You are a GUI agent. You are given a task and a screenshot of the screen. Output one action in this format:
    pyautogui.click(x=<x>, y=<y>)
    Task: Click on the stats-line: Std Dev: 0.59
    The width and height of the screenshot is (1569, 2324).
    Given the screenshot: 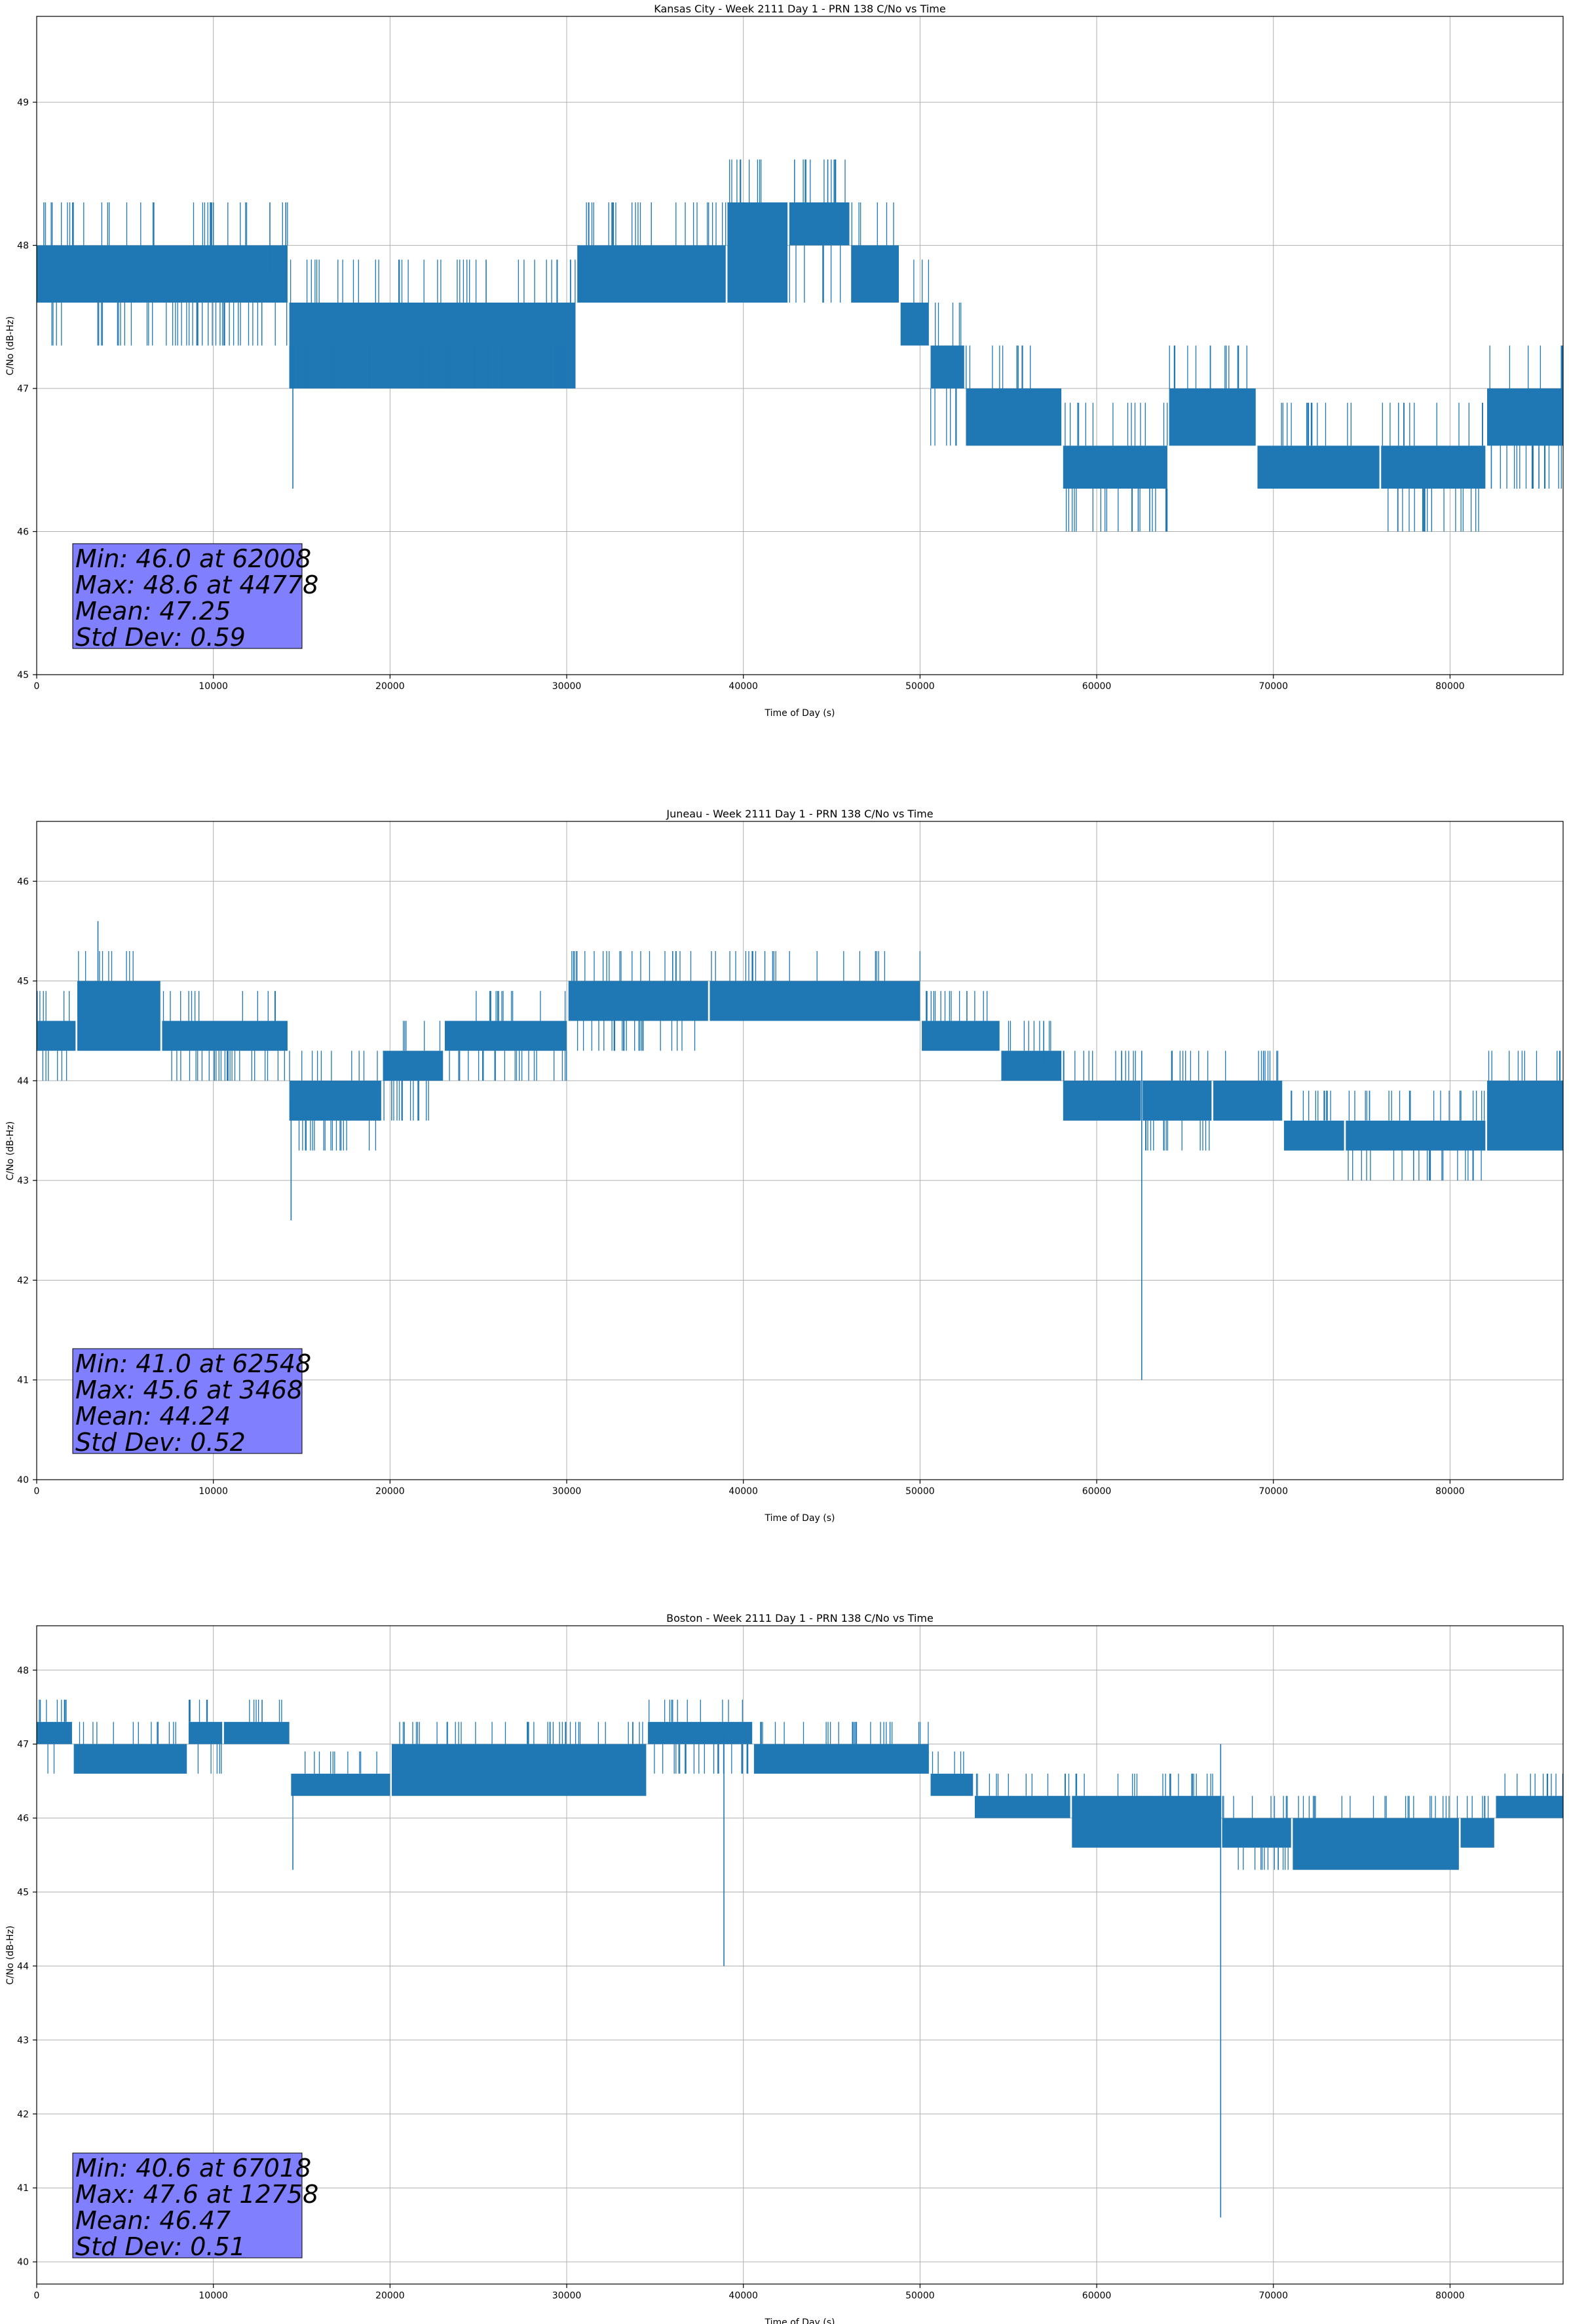 What is the action you would take?
    pyautogui.click(x=160, y=637)
    